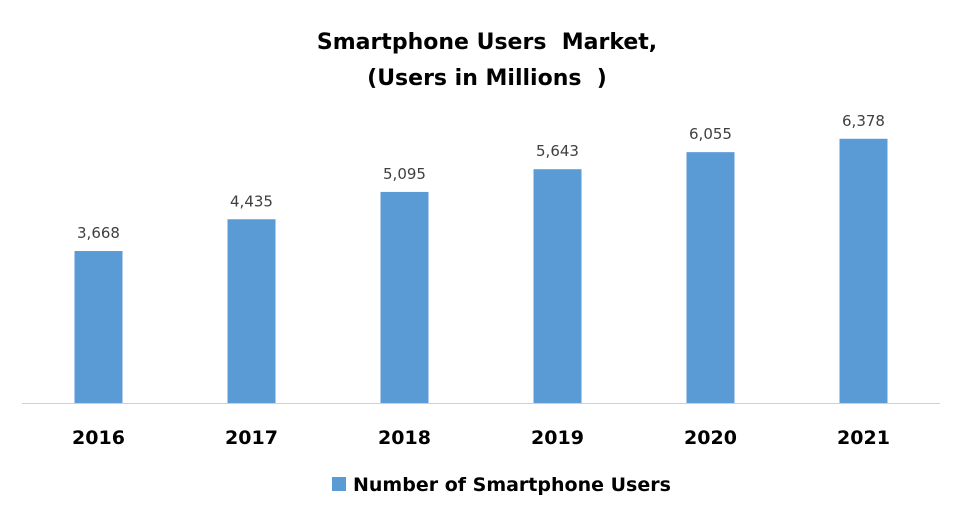 The image size is (961, 524). Describe the element at coordinates (98, 438) in the screenshot. I see `x-tick-2016: 2016` at that location.